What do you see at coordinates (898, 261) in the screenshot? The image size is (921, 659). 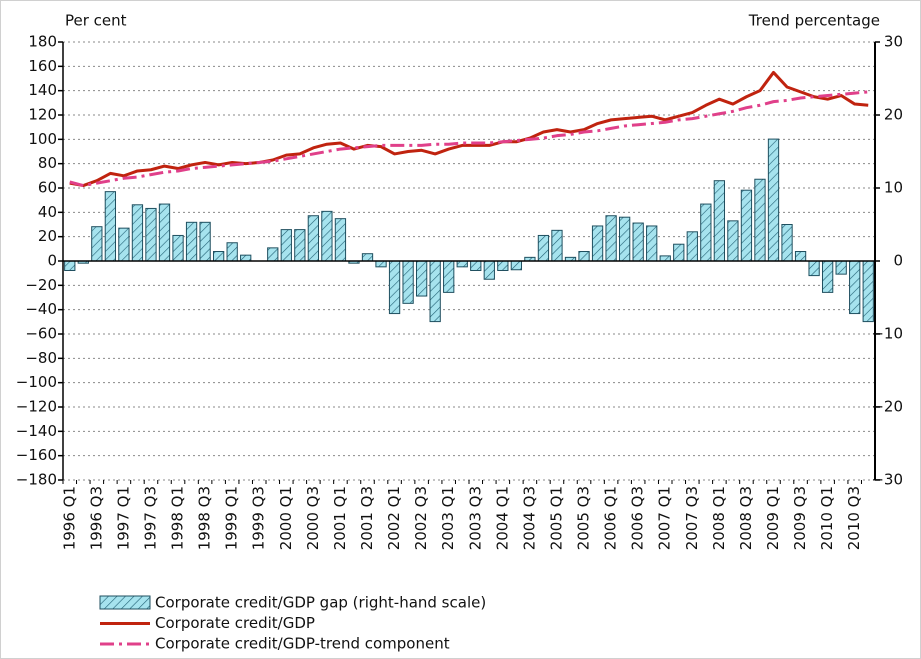 I see `y2-tick-label: 0` at bounding box center [898, 261].